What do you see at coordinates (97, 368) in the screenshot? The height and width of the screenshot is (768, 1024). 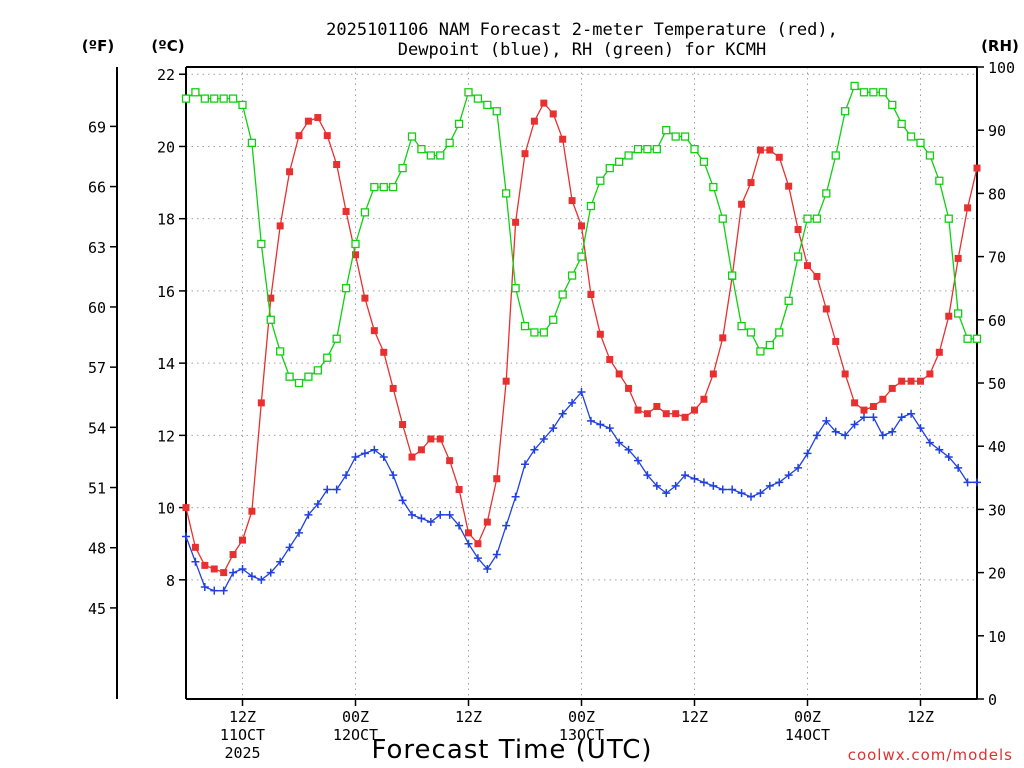 I see `fahrenheit-tick-label: 57` at bounding box center [97, 368].